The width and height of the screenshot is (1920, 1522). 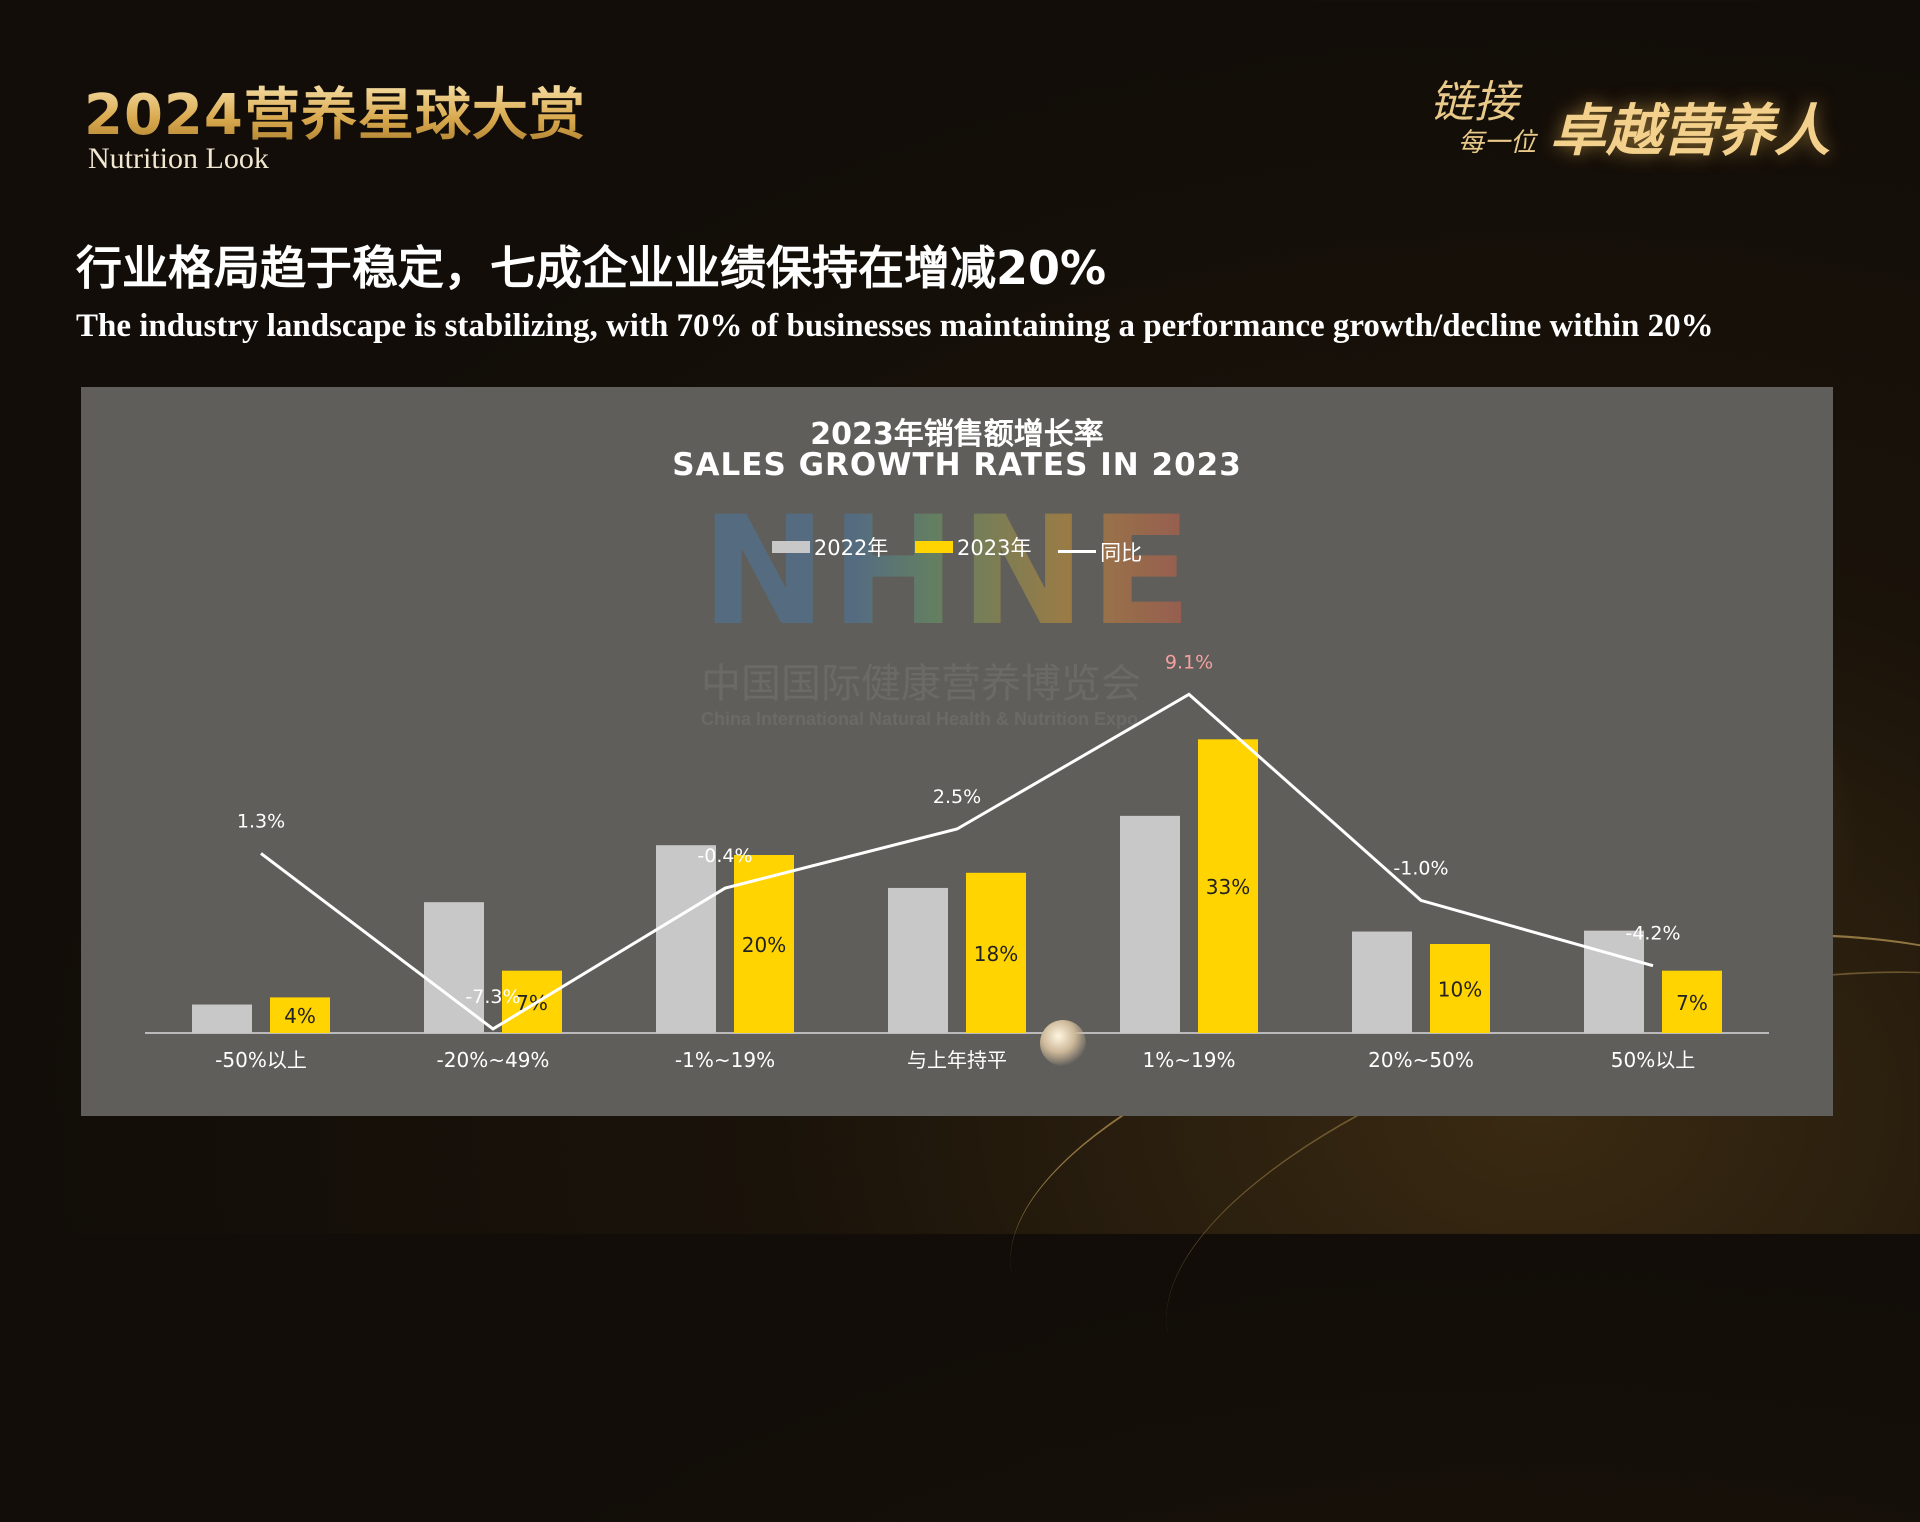 What do you see at coordinates (1653, 1060) in the screenshot?
I see `x-tick-label-6: 50%以上` at bounding box center [1653, 1060].